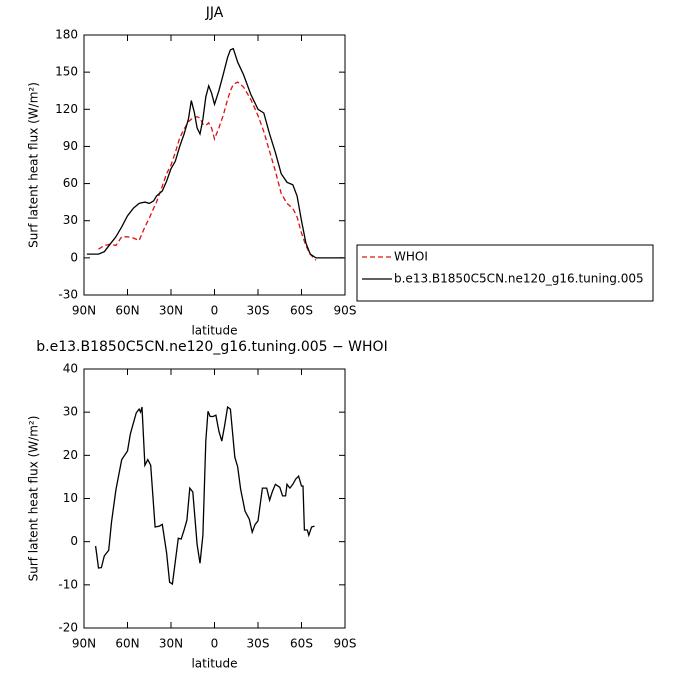 The image size is (677, 677). Describe the element at coordinates (70, 183) in the screenshot. I see `y-tick-label: 60` at that location.